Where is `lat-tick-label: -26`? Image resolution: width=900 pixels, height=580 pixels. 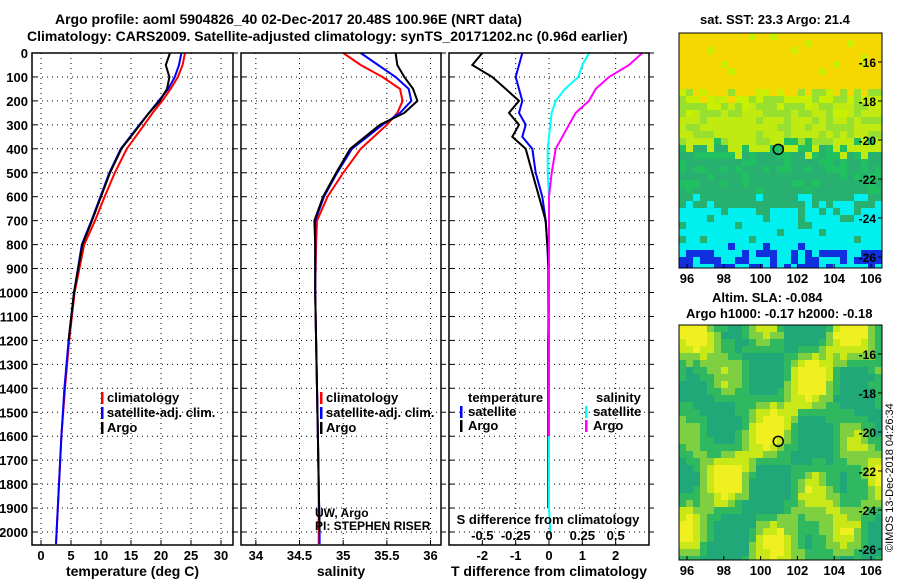
lat-tick-label: -26 is located at coordinates (868, 258).